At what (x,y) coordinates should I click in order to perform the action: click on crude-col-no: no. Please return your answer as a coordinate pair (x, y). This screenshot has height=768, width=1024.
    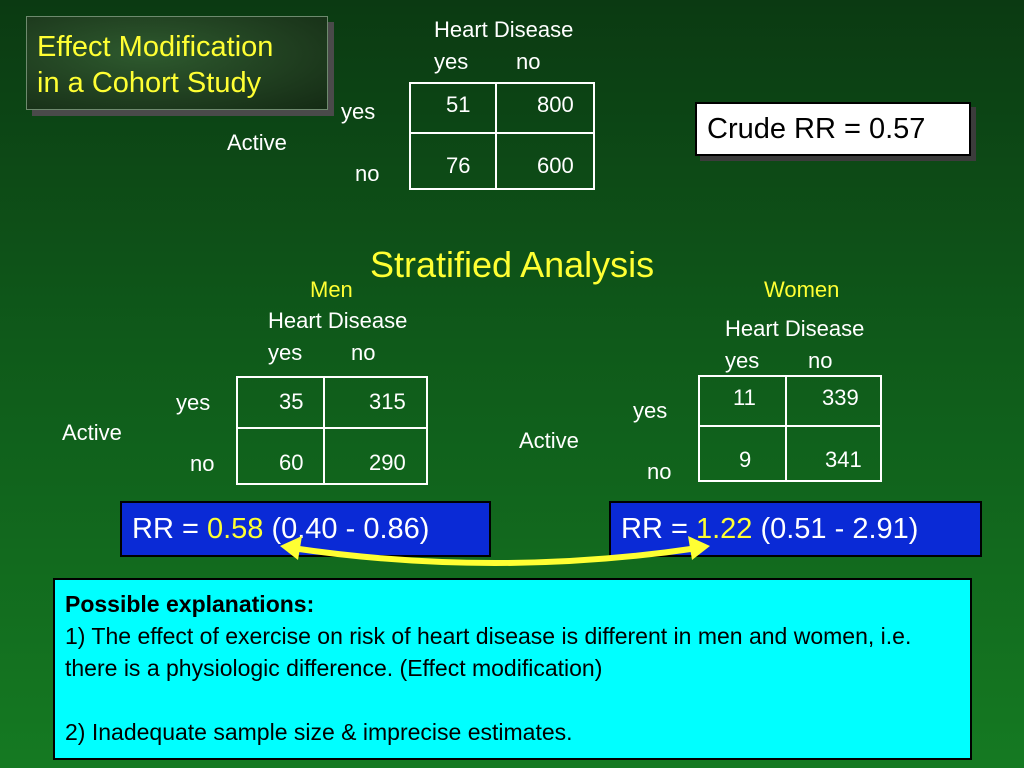
    Looking at the image, I should click on (528, 61).